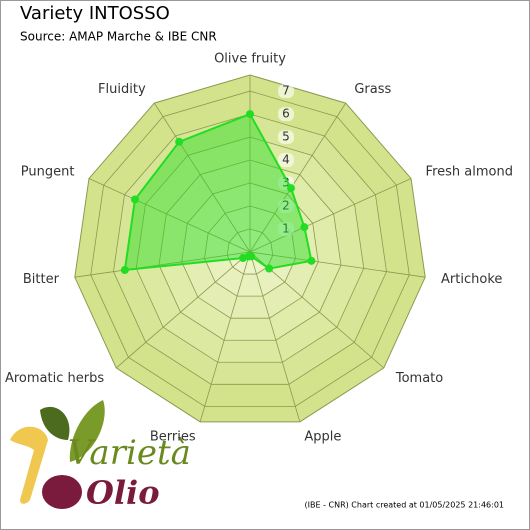 The image size is (530, 530). I want to click on axis-label: Aromatic herbs, so click(54, 378).